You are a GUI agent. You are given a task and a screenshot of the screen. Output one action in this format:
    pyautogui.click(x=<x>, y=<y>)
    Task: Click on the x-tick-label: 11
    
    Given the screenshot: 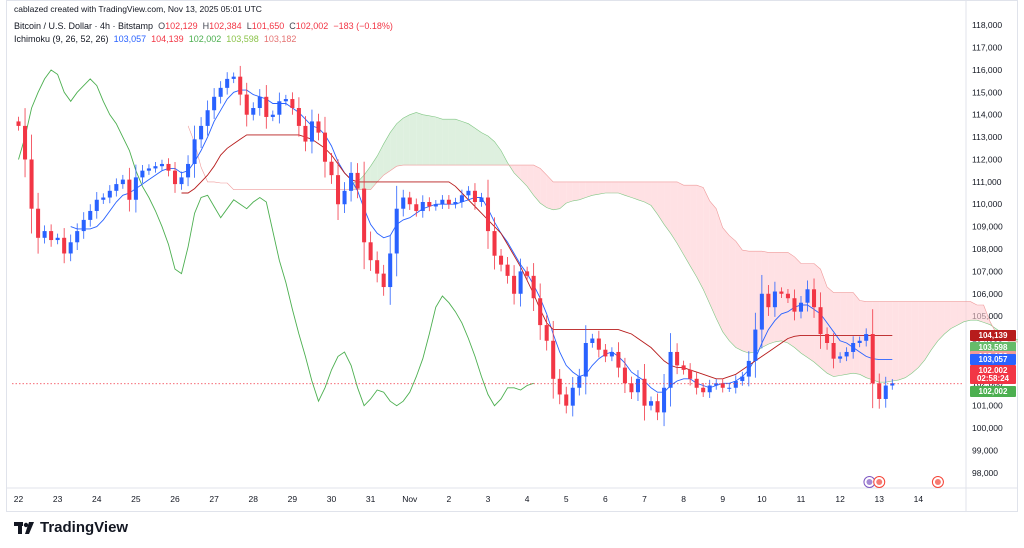 What is the action you would take?
    pyautogui.click(x=801, y=499)
    